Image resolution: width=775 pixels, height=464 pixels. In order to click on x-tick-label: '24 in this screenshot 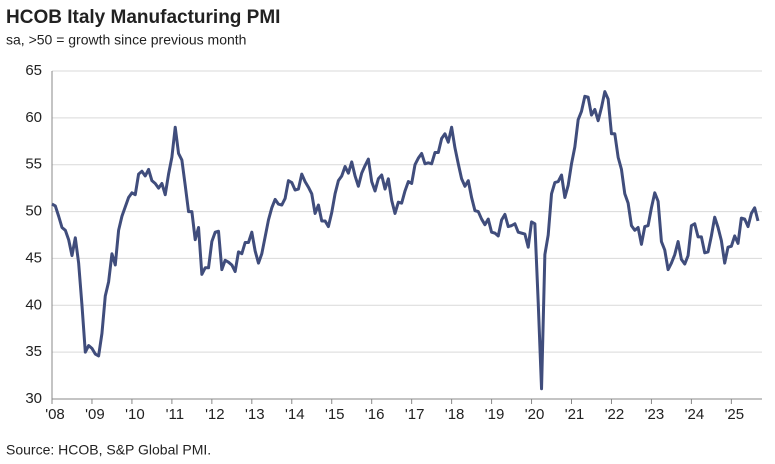, I will do `click(695, 414)`.